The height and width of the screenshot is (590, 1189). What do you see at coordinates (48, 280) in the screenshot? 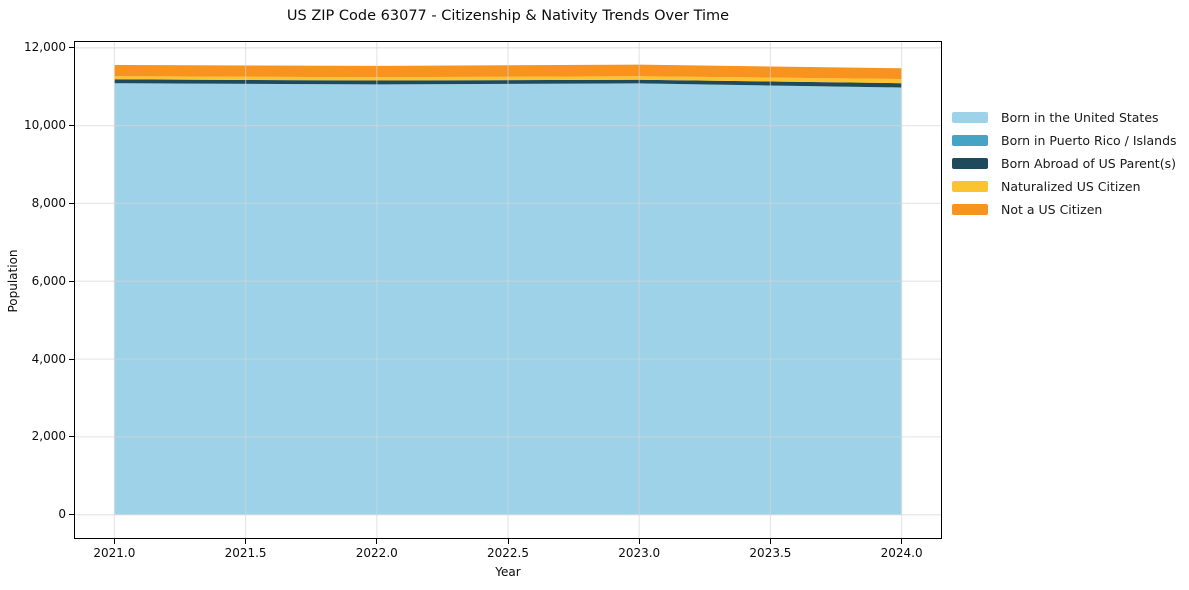
I see `y-tick-label: 6,000` at bounding box center [48, 280].